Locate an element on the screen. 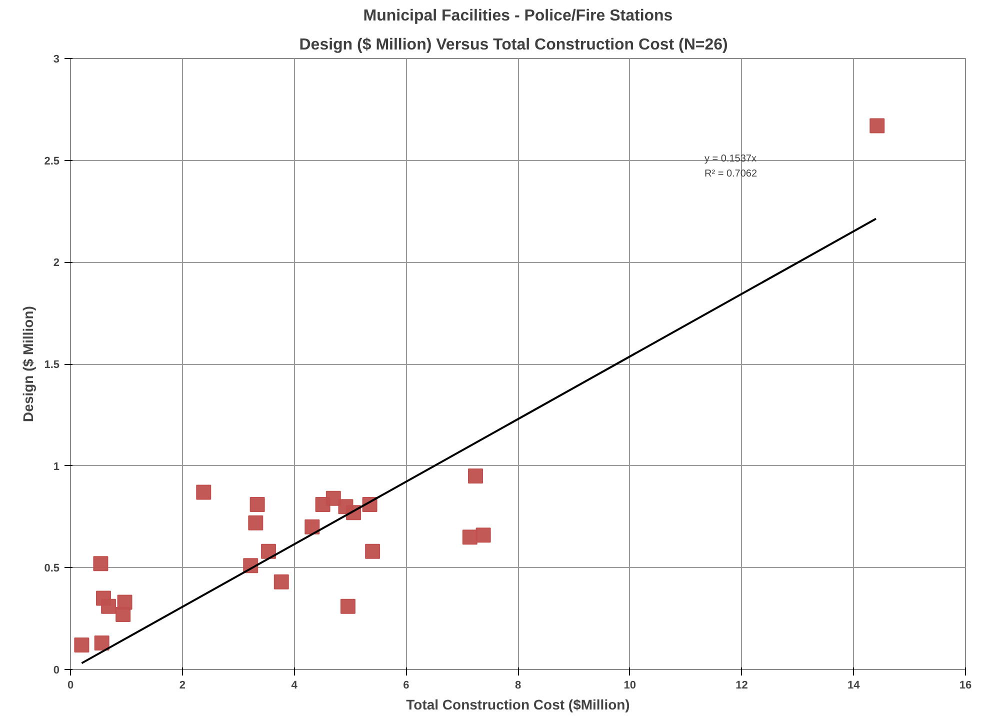 Image resolution: width=992 pixels, height=725 pixels. x-tick-label: 14 is located at coordinates (854, 686).